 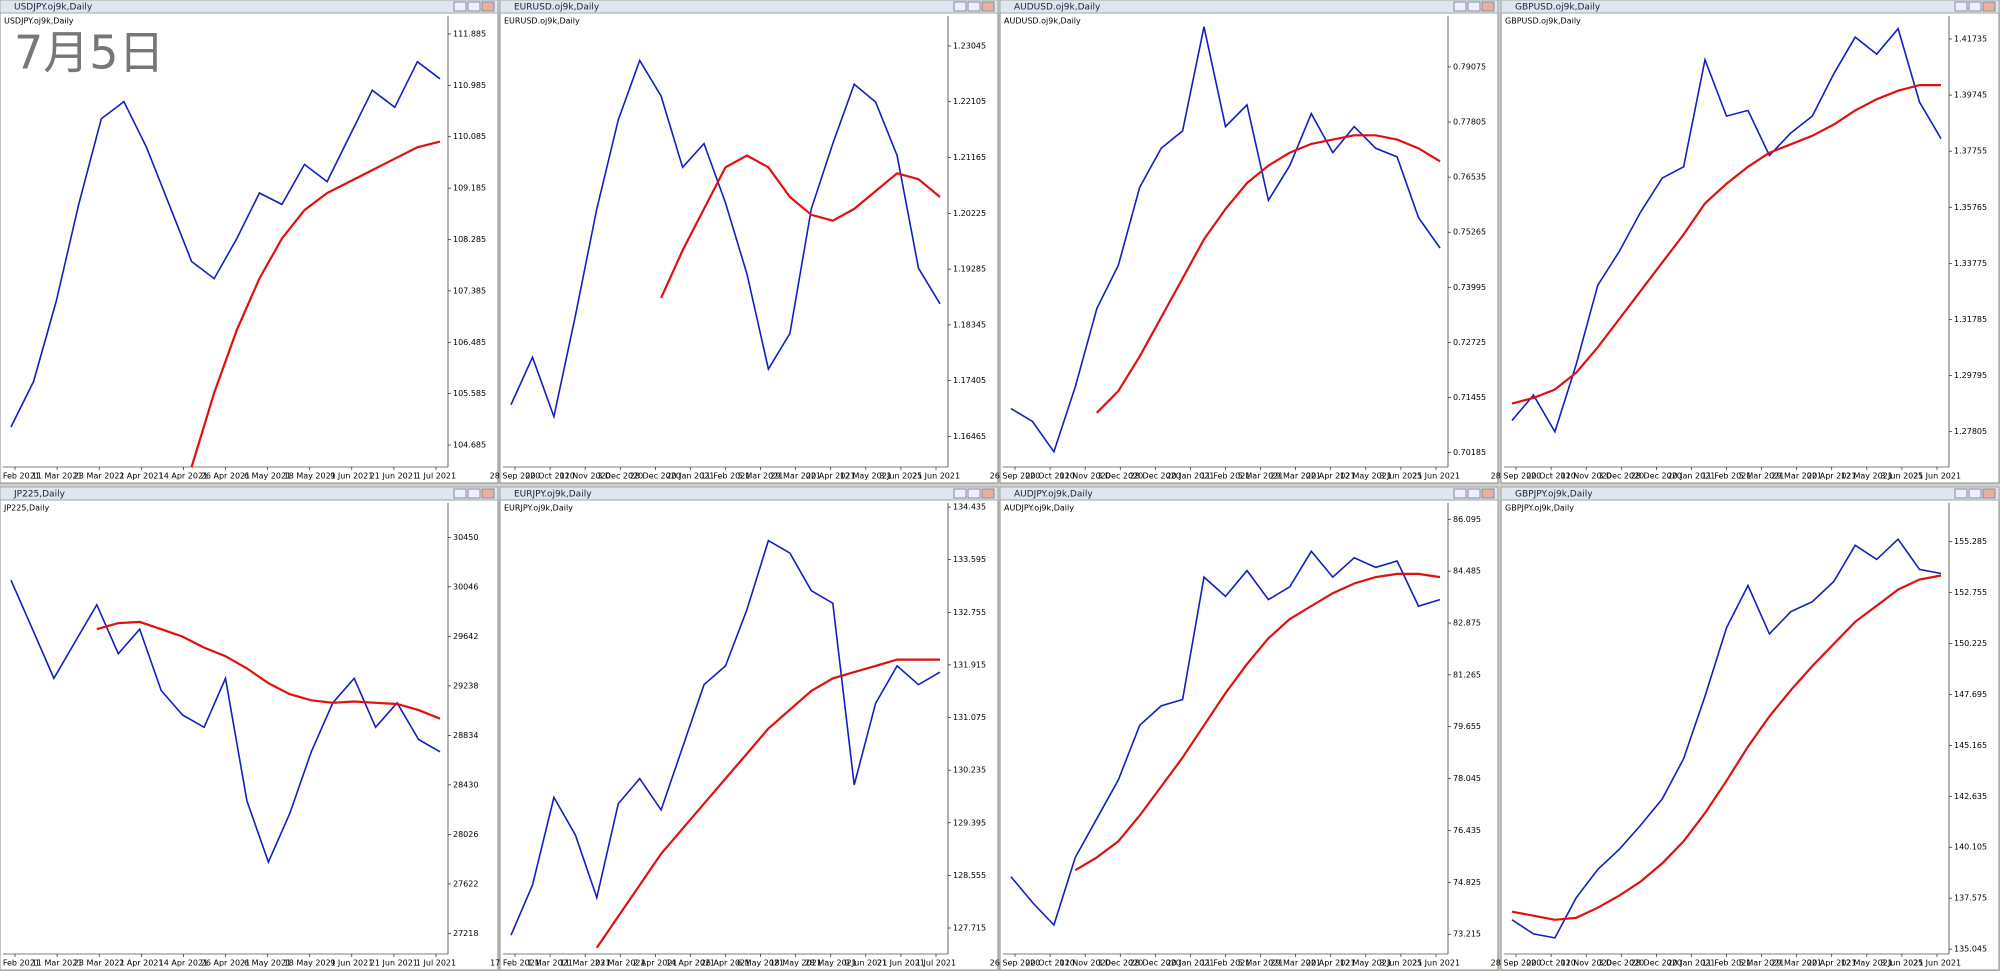 I want to click on time-label: 17 Feb 2021, so click(x=20, y=476).